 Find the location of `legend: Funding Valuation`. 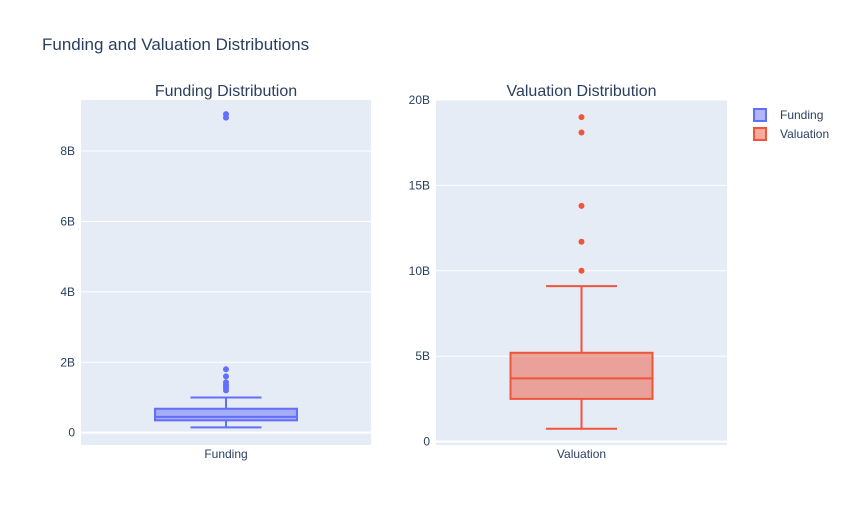

legend: Funding Valuation is located at coordinates (791, 124).